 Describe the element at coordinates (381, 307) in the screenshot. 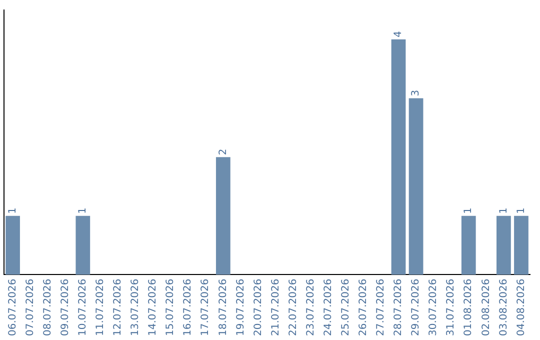

I see `x-tick-label: 27.07.2026` at that location.